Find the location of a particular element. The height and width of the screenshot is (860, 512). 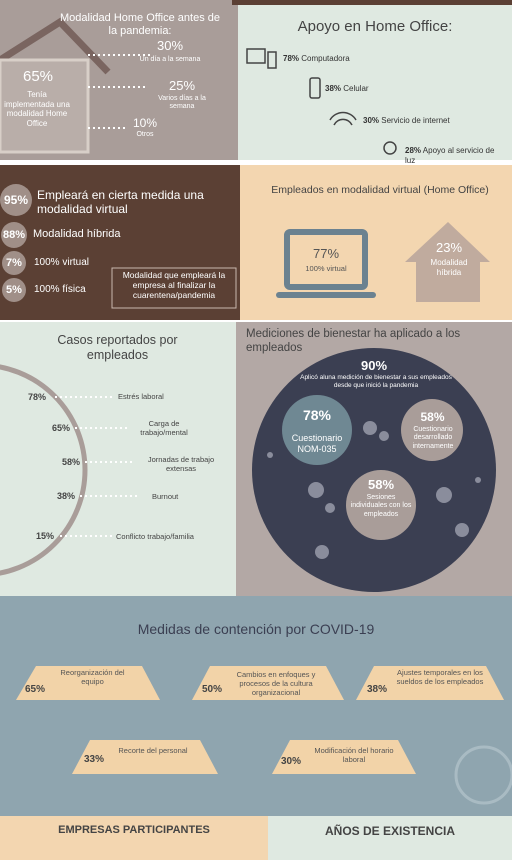

percent: 28% is located at coordinates (413, 150).